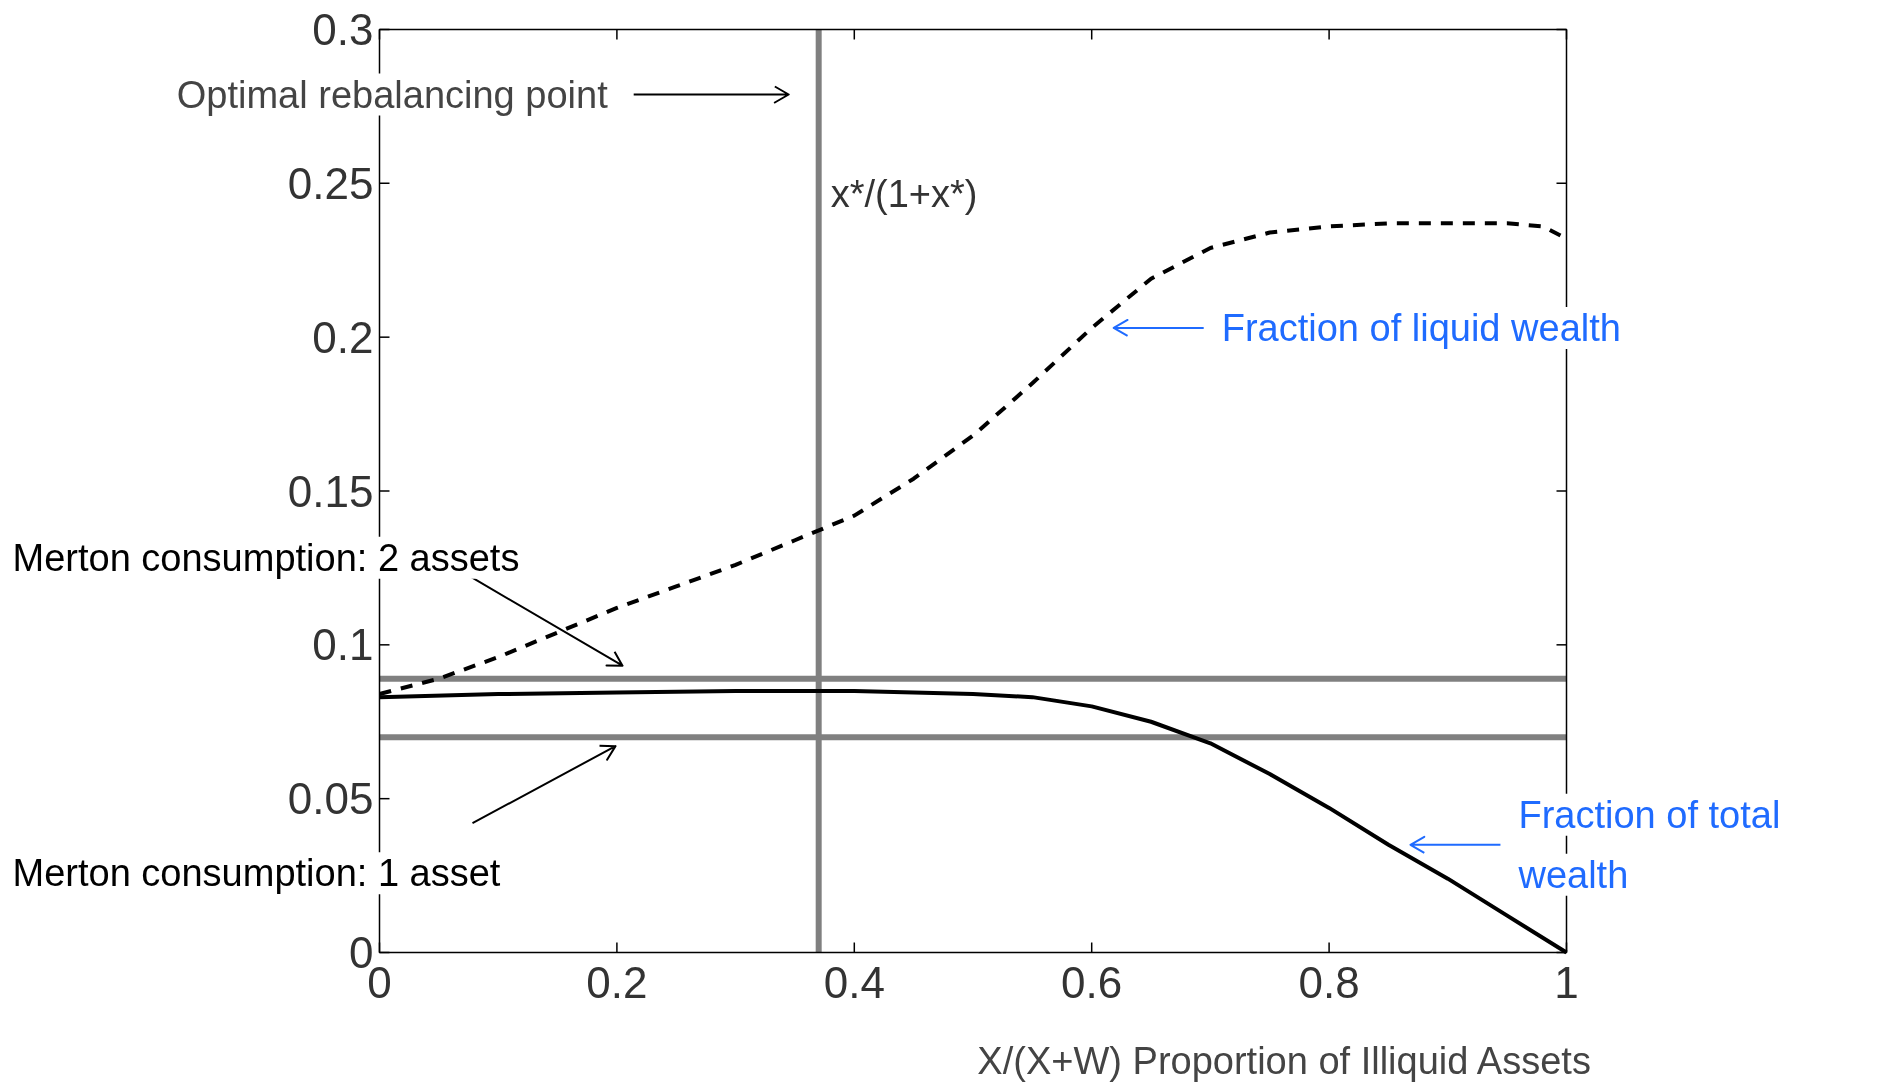  Describe the element at coordinates (343, 337) in the screenshot. I see `y-tick-label: 0.2` at that location.